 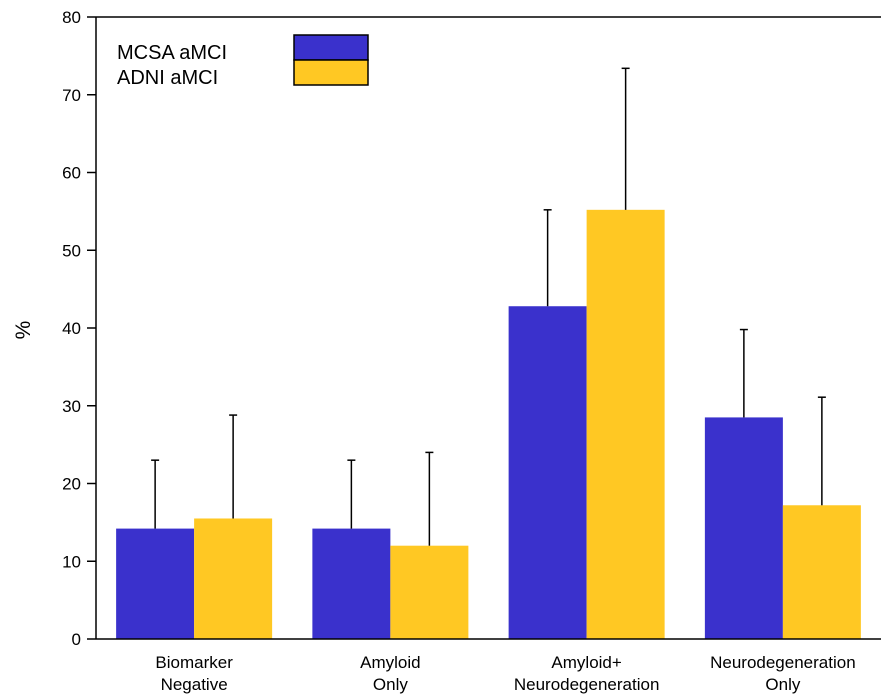 What do you see at coordinates (783, 673) in the screenshot?
I see `x-tick-label: Neurodegeneration Only` at bounding box center [783, 673].